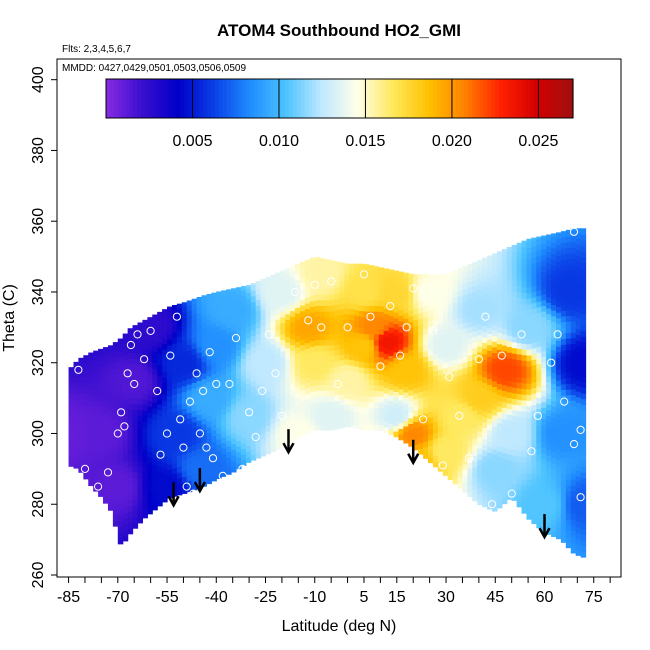 Image resolution: width=650 pixels, height=650 pixels. What do you see at coordinates (166, 597) in the screenshot?
I see `x-tick-label: -55` at bounding box center [166, 597].